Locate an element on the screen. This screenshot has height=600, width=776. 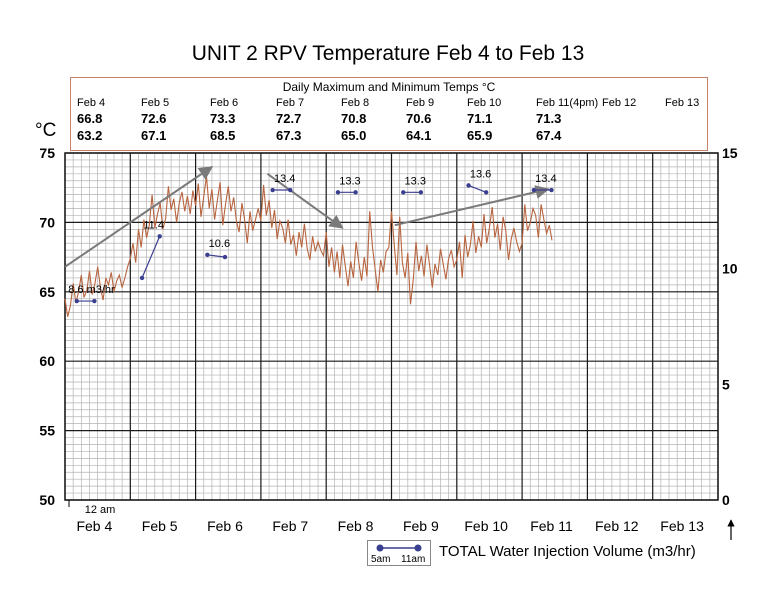
y-right-tick-label: 5 is located at coordinates (726, 384).